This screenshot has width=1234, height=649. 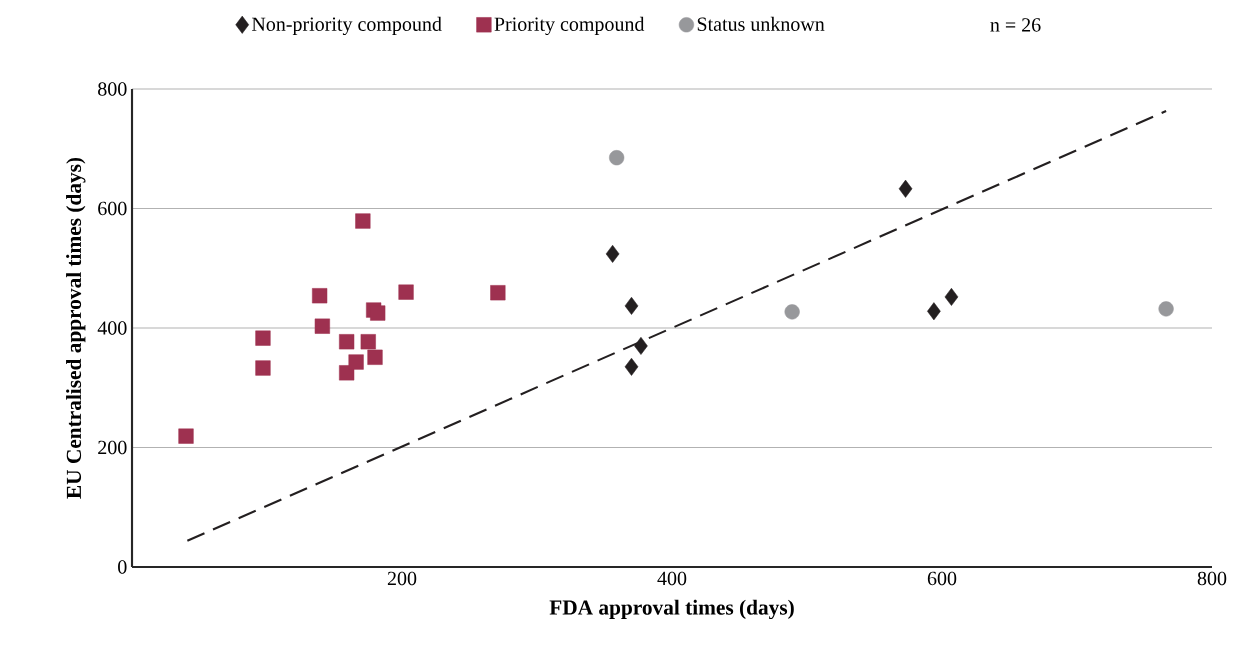 I want to click on x-tick-label: 400, so click(x=672, y=578).